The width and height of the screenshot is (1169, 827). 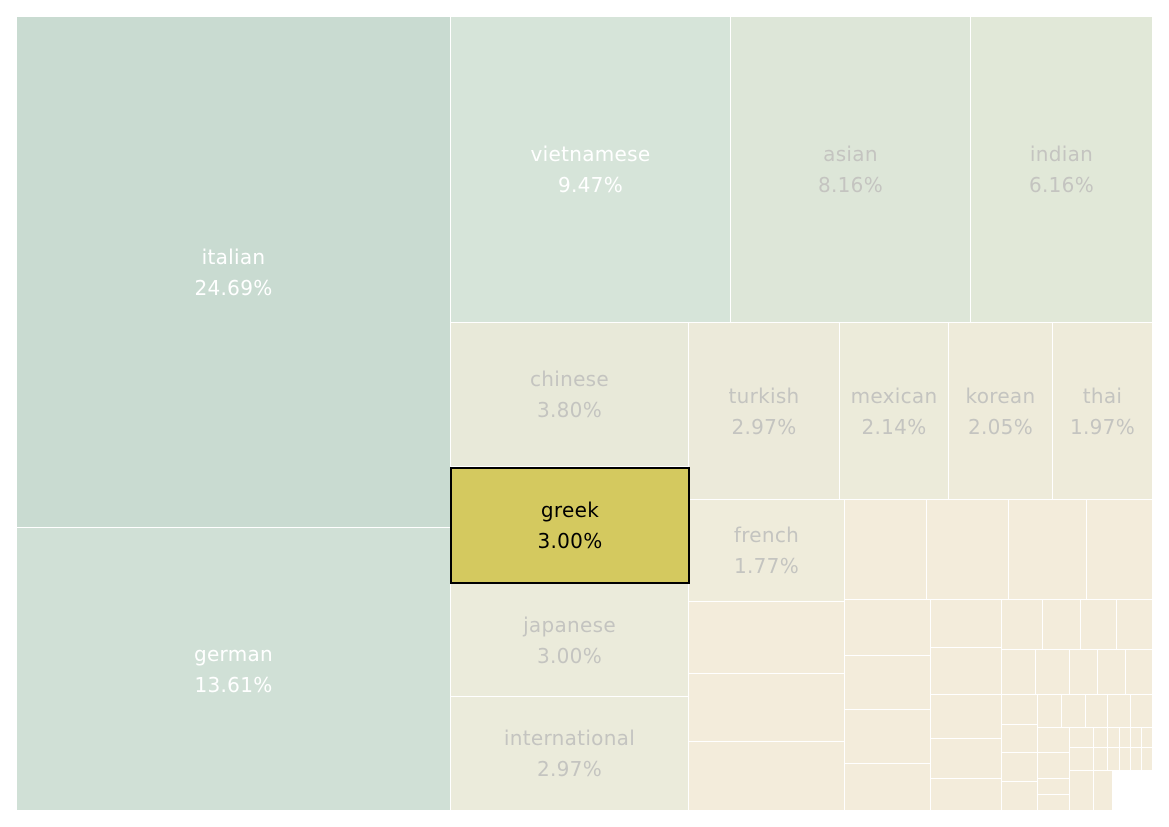 I want to click on treemap-cell-international: international 2.97%, so click(x=570, y=754).